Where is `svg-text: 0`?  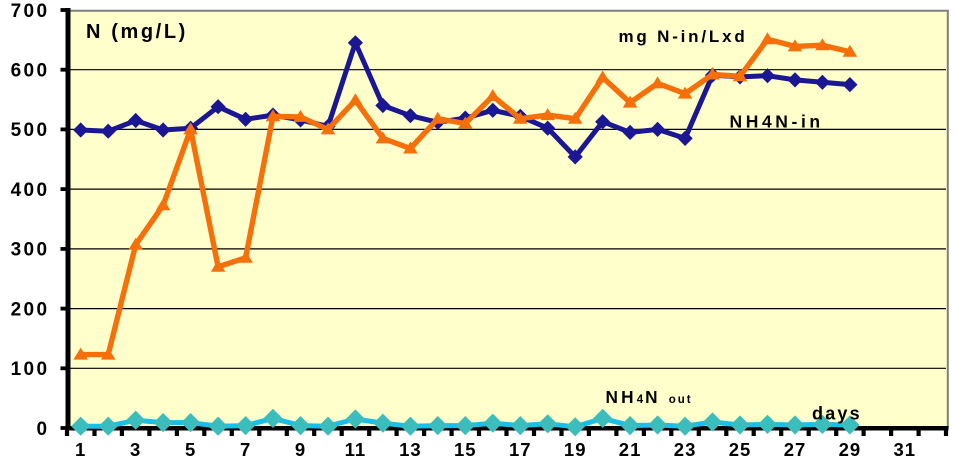 svg-text: 0 is located at coordinates (43, 429).